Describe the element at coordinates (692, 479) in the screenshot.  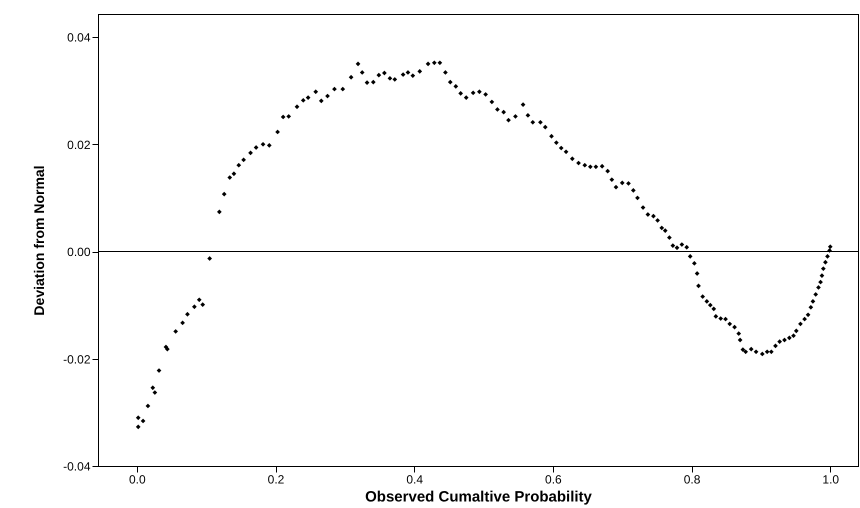
I see `x-tick-label: 0.8` at that location.